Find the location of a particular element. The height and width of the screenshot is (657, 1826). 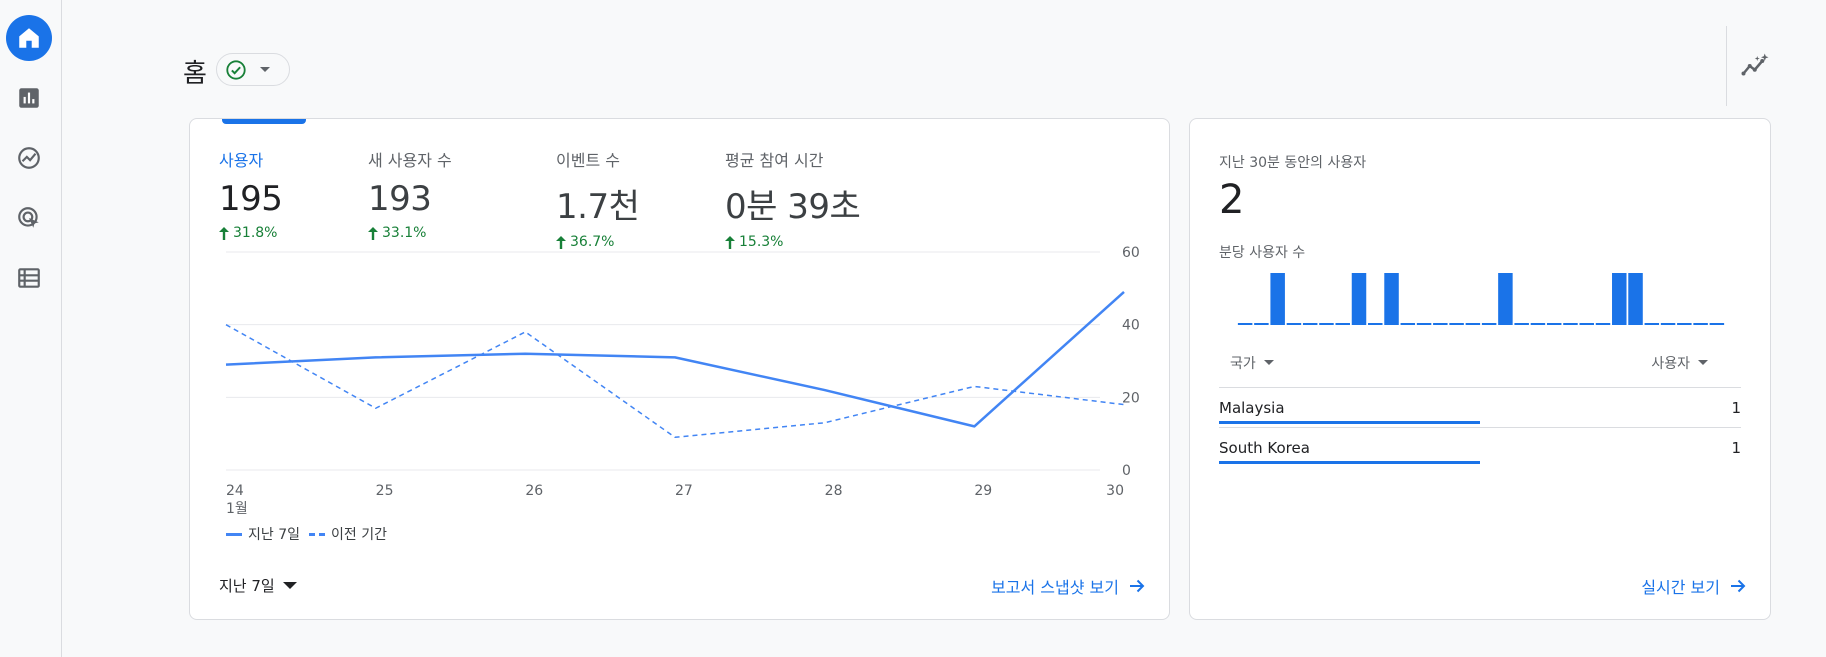

metric-label: 사용자 is located at coordinates (241, 160).